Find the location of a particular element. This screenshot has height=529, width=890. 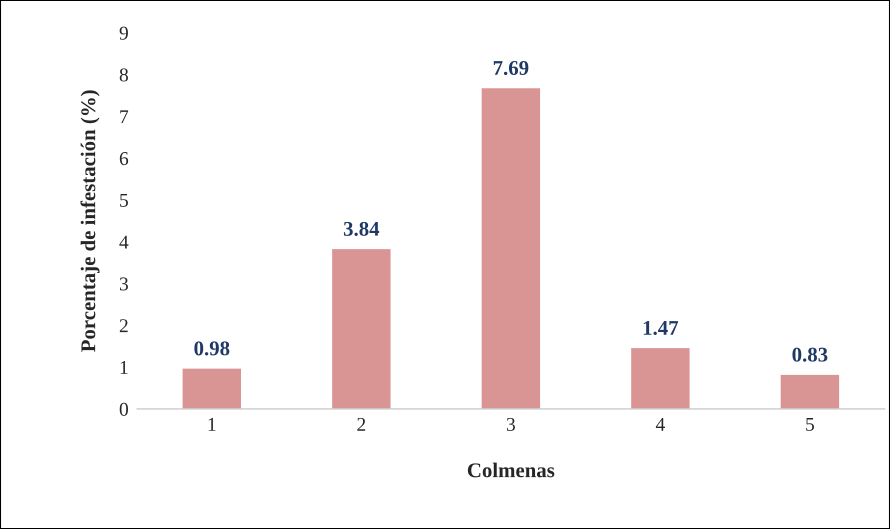

data-label: 3.84 is located at coordinates (362, 229).